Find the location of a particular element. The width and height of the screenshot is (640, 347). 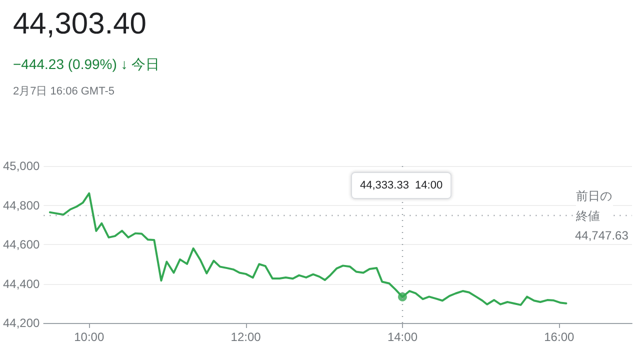

annotation: 44,333.33 14:00 is located at coordinates (401, 186).